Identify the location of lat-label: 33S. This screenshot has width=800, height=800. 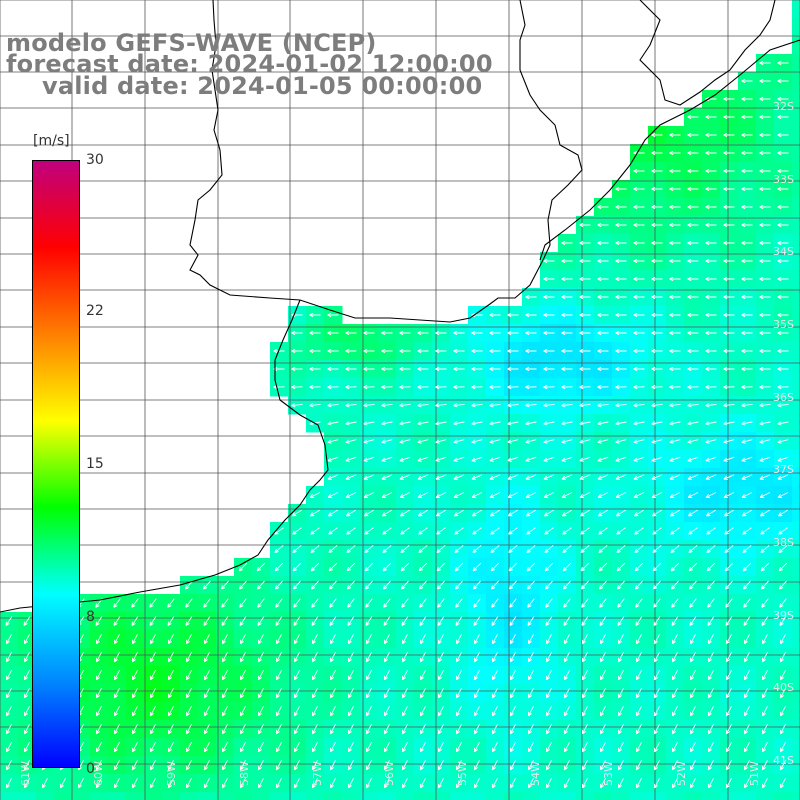
(783, 179).